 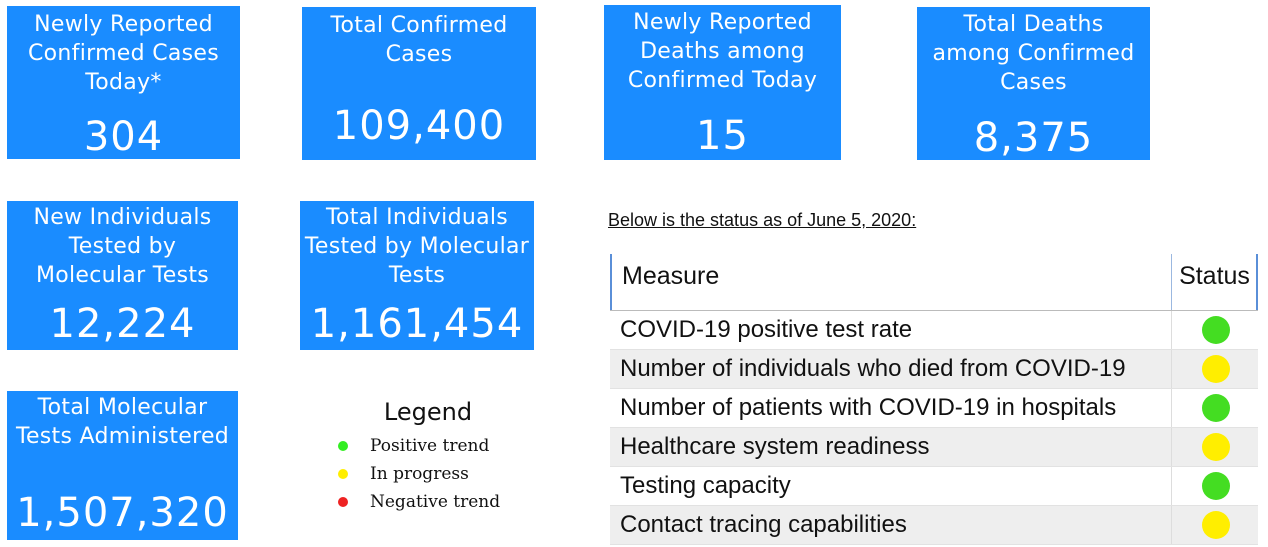 I want to click on legend-item-label: In progress, so click(x=419, y=474).